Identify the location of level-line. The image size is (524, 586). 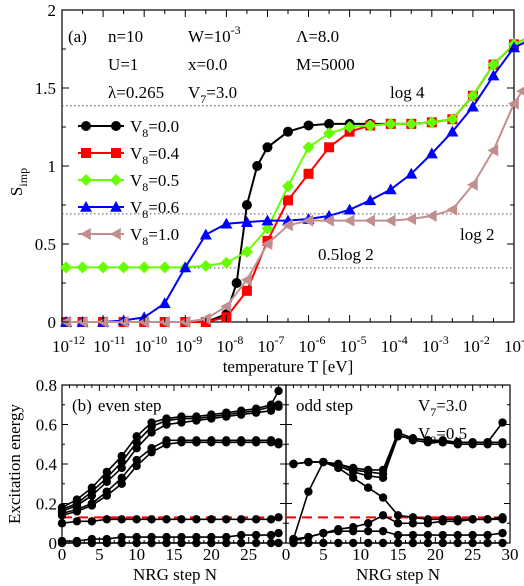
(170, 459).